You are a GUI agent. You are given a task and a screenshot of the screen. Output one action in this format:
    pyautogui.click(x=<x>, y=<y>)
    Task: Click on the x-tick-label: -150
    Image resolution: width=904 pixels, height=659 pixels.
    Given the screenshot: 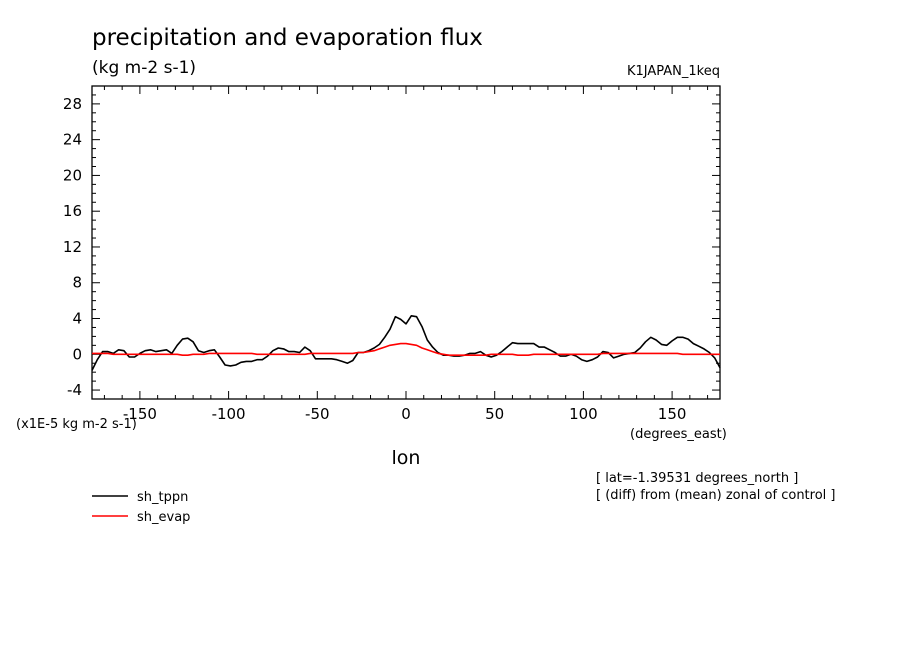 What is the action you would take?
    pyautogui.click(x=140, y=414)
    